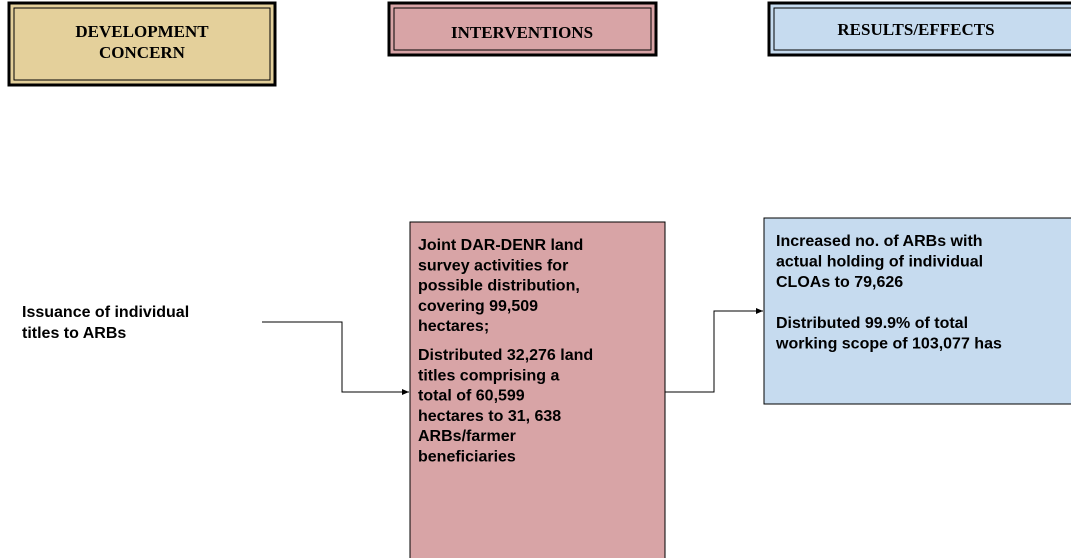 The width and height of the screenshot is (1071, 558). What do you see at coordinates (522, 32) in the screenshot?
I see `header-text: INTERVENTIONS` at bounding box center [522, 32].